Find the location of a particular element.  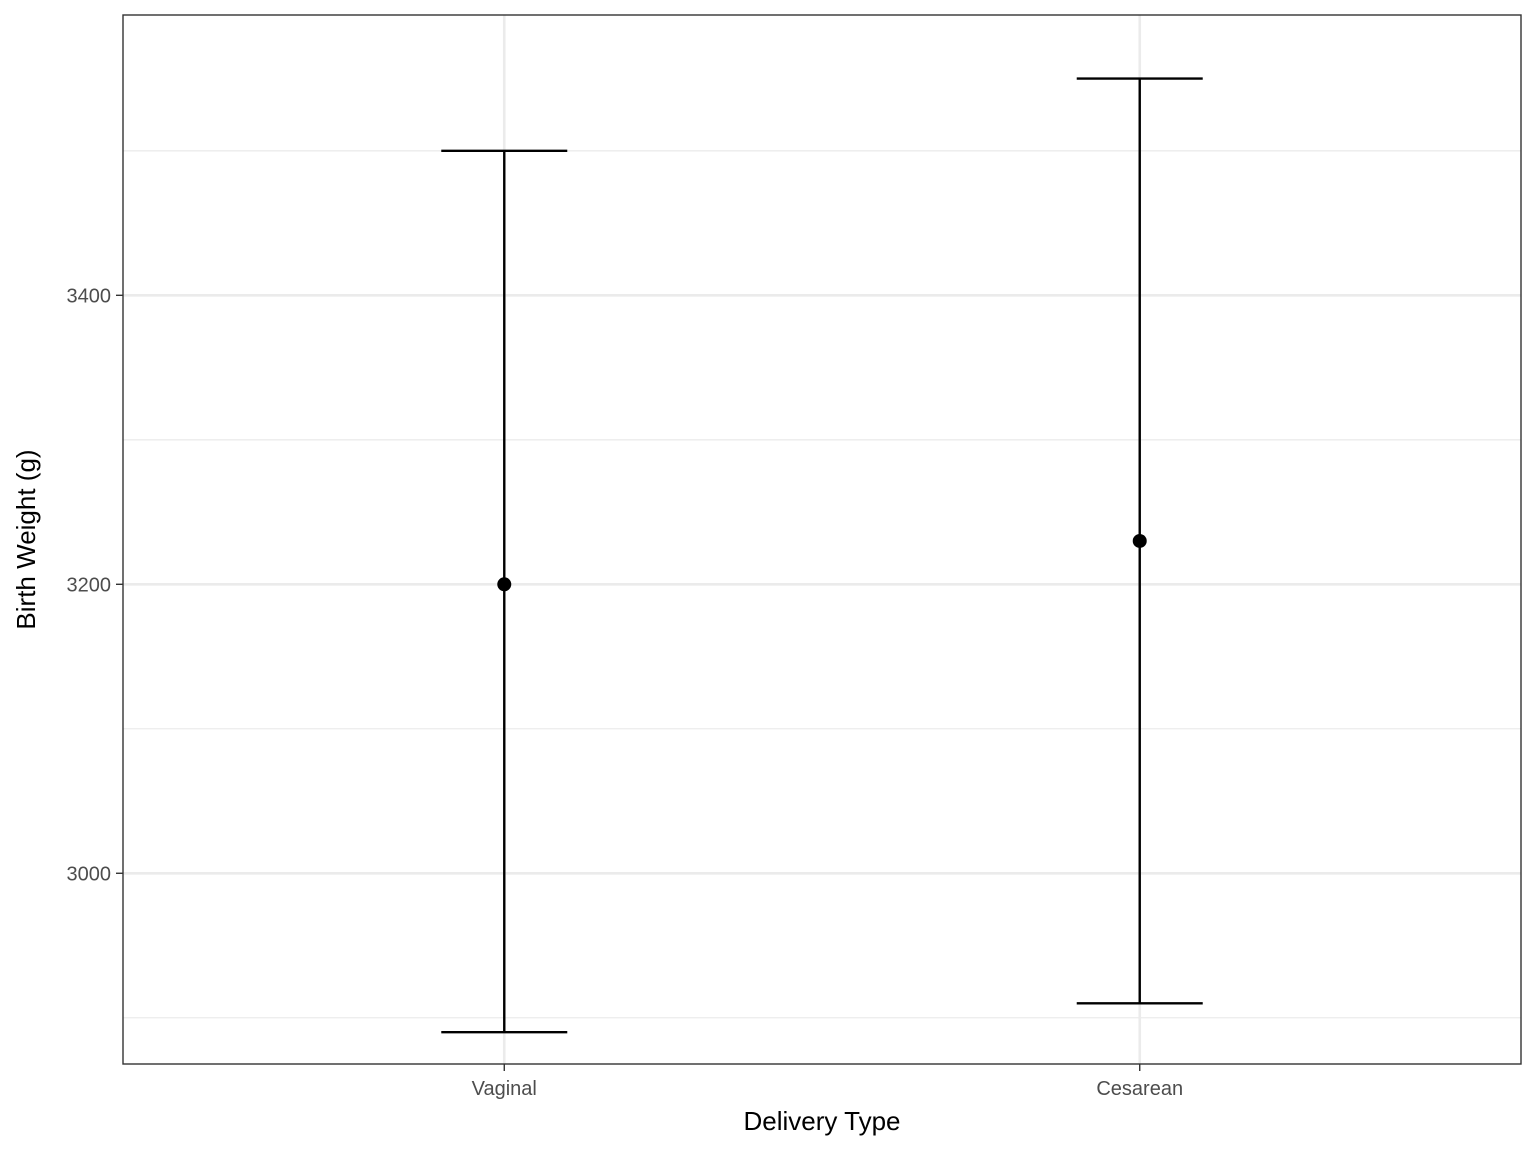

y-axis-title: Birth Weight (g) is located at coordinates (26, 539).